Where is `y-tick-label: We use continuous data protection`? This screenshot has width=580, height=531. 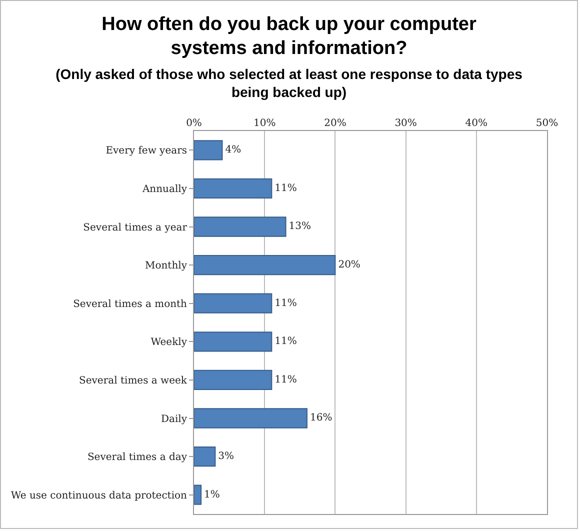 y-tick-label: We use continuous data protection is located at coordinates (99, 496).